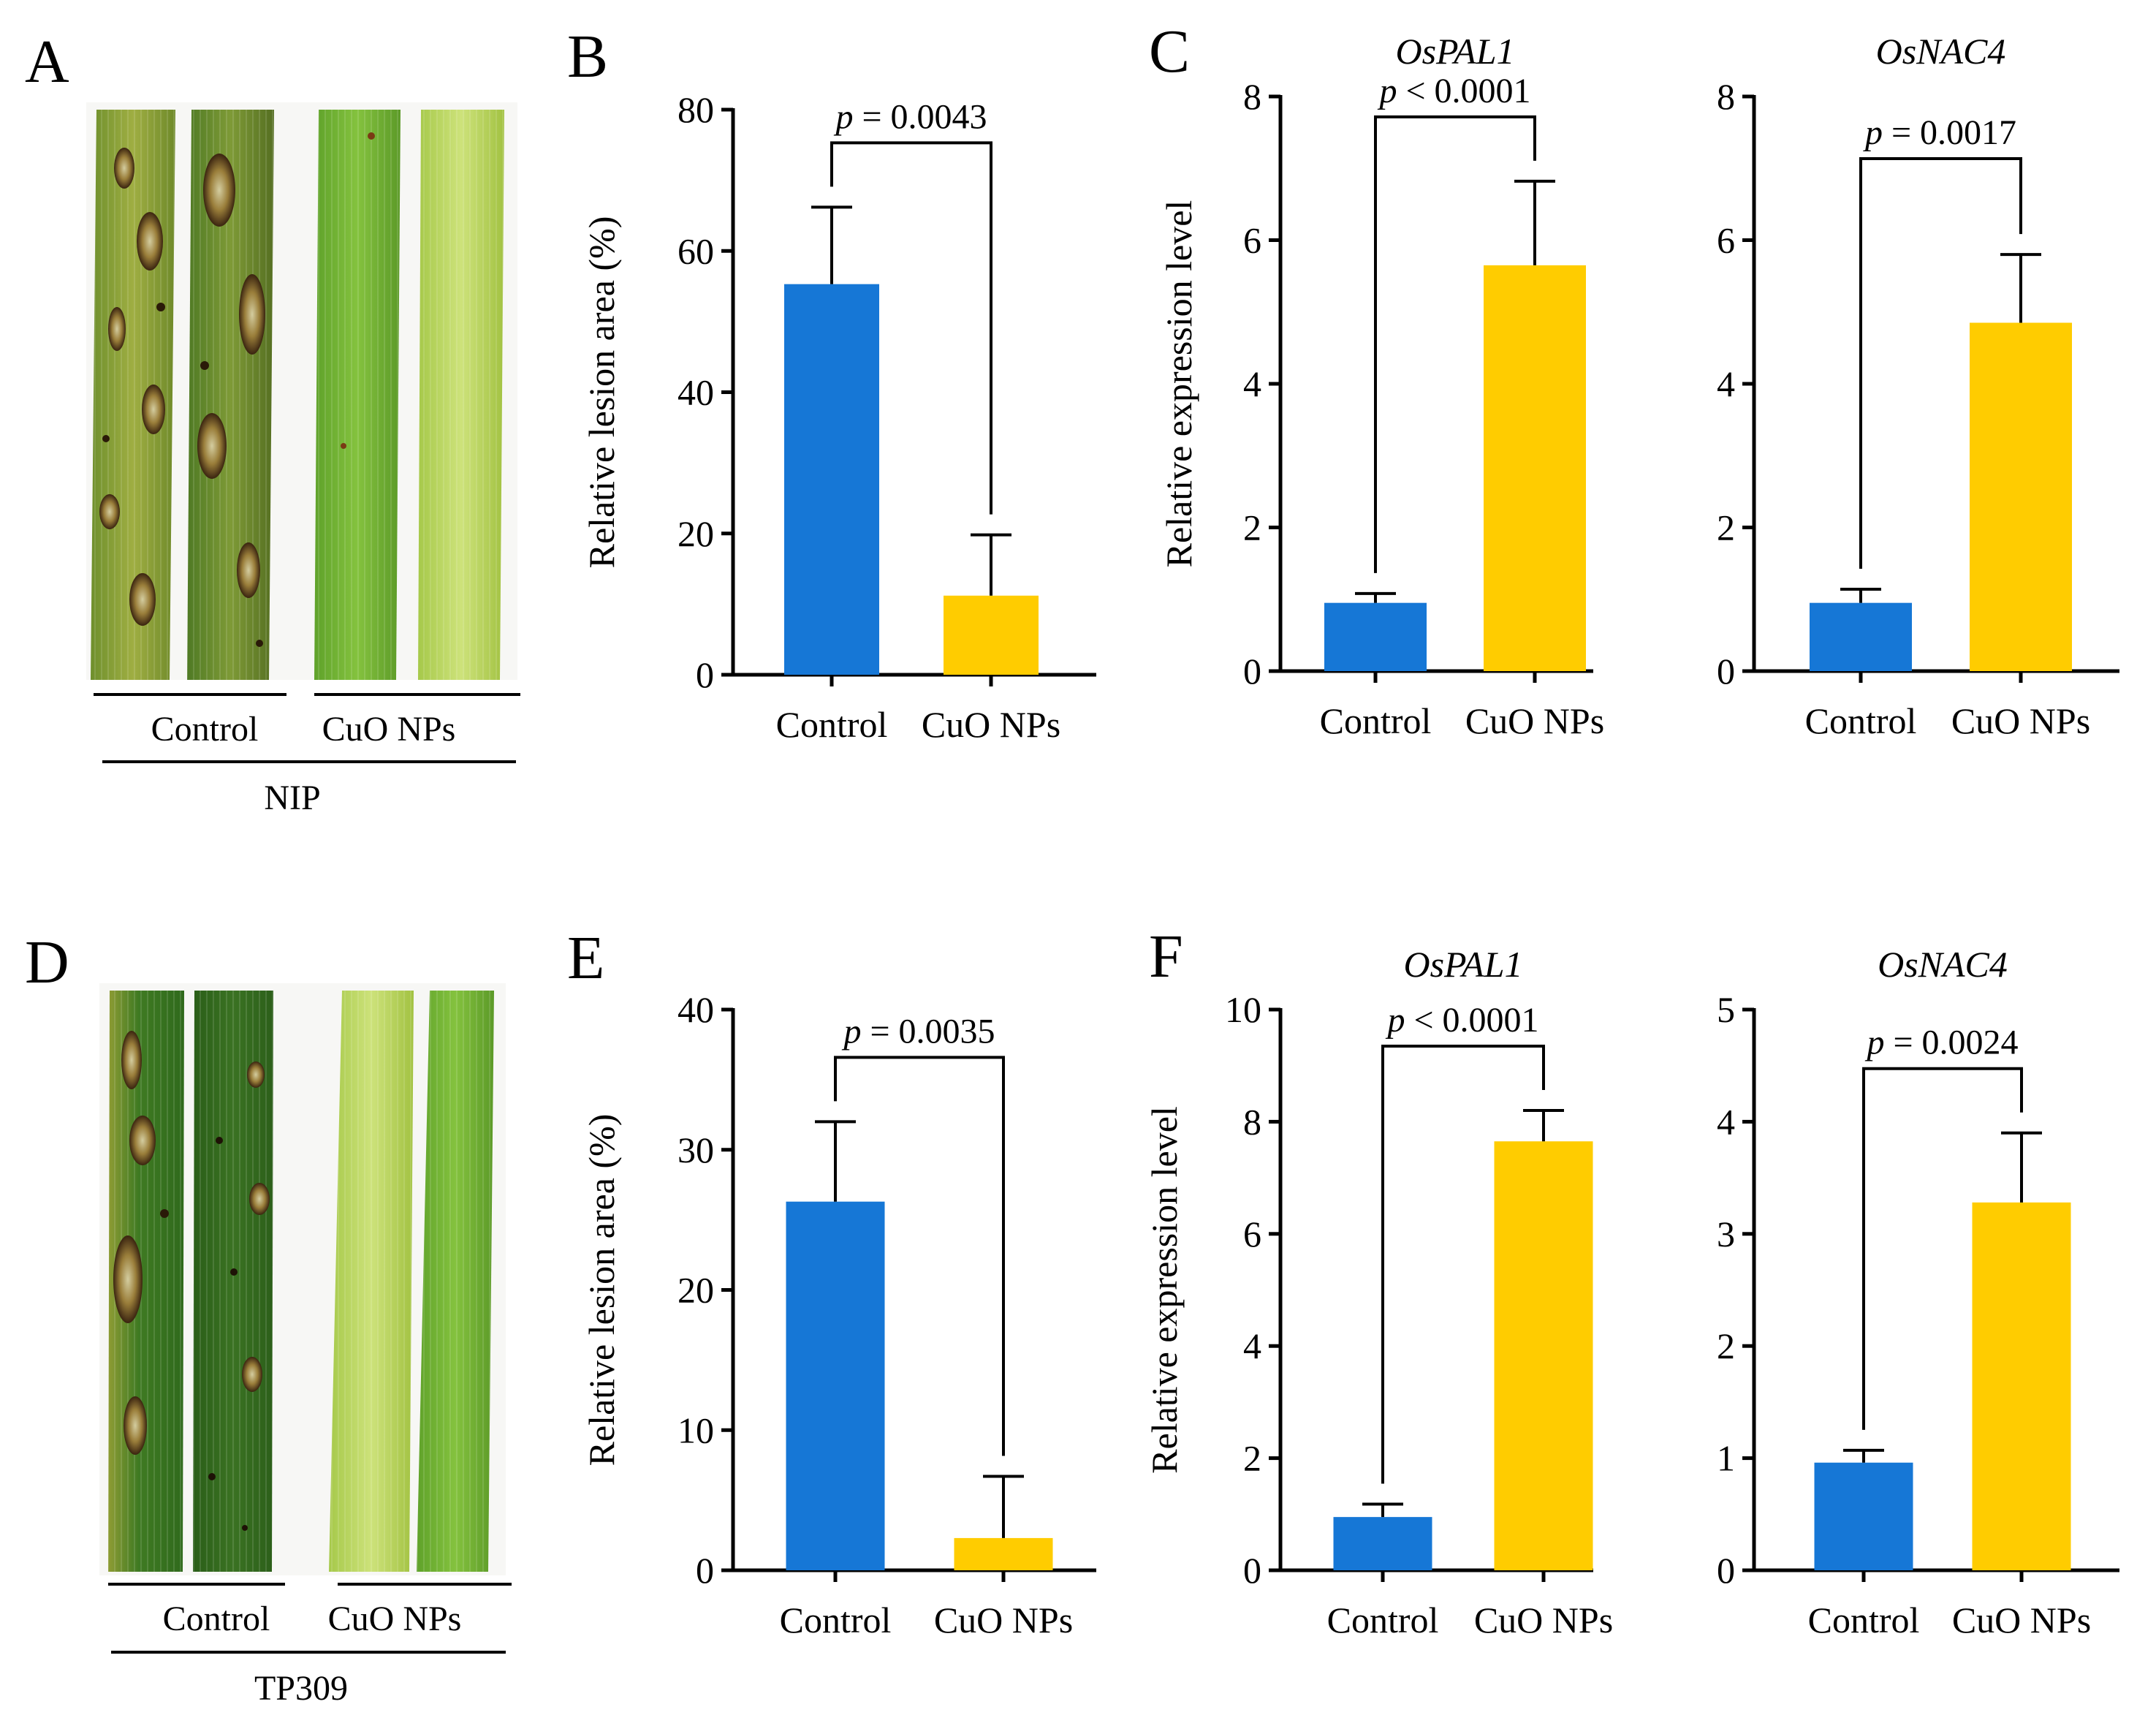 This screenshot has width=2156, height=1726. I want to click on chart-F2: OsNAC4 0 1 2 3 4 5 Control CuO NPs p = 0.0024, so click(1918, 1292).